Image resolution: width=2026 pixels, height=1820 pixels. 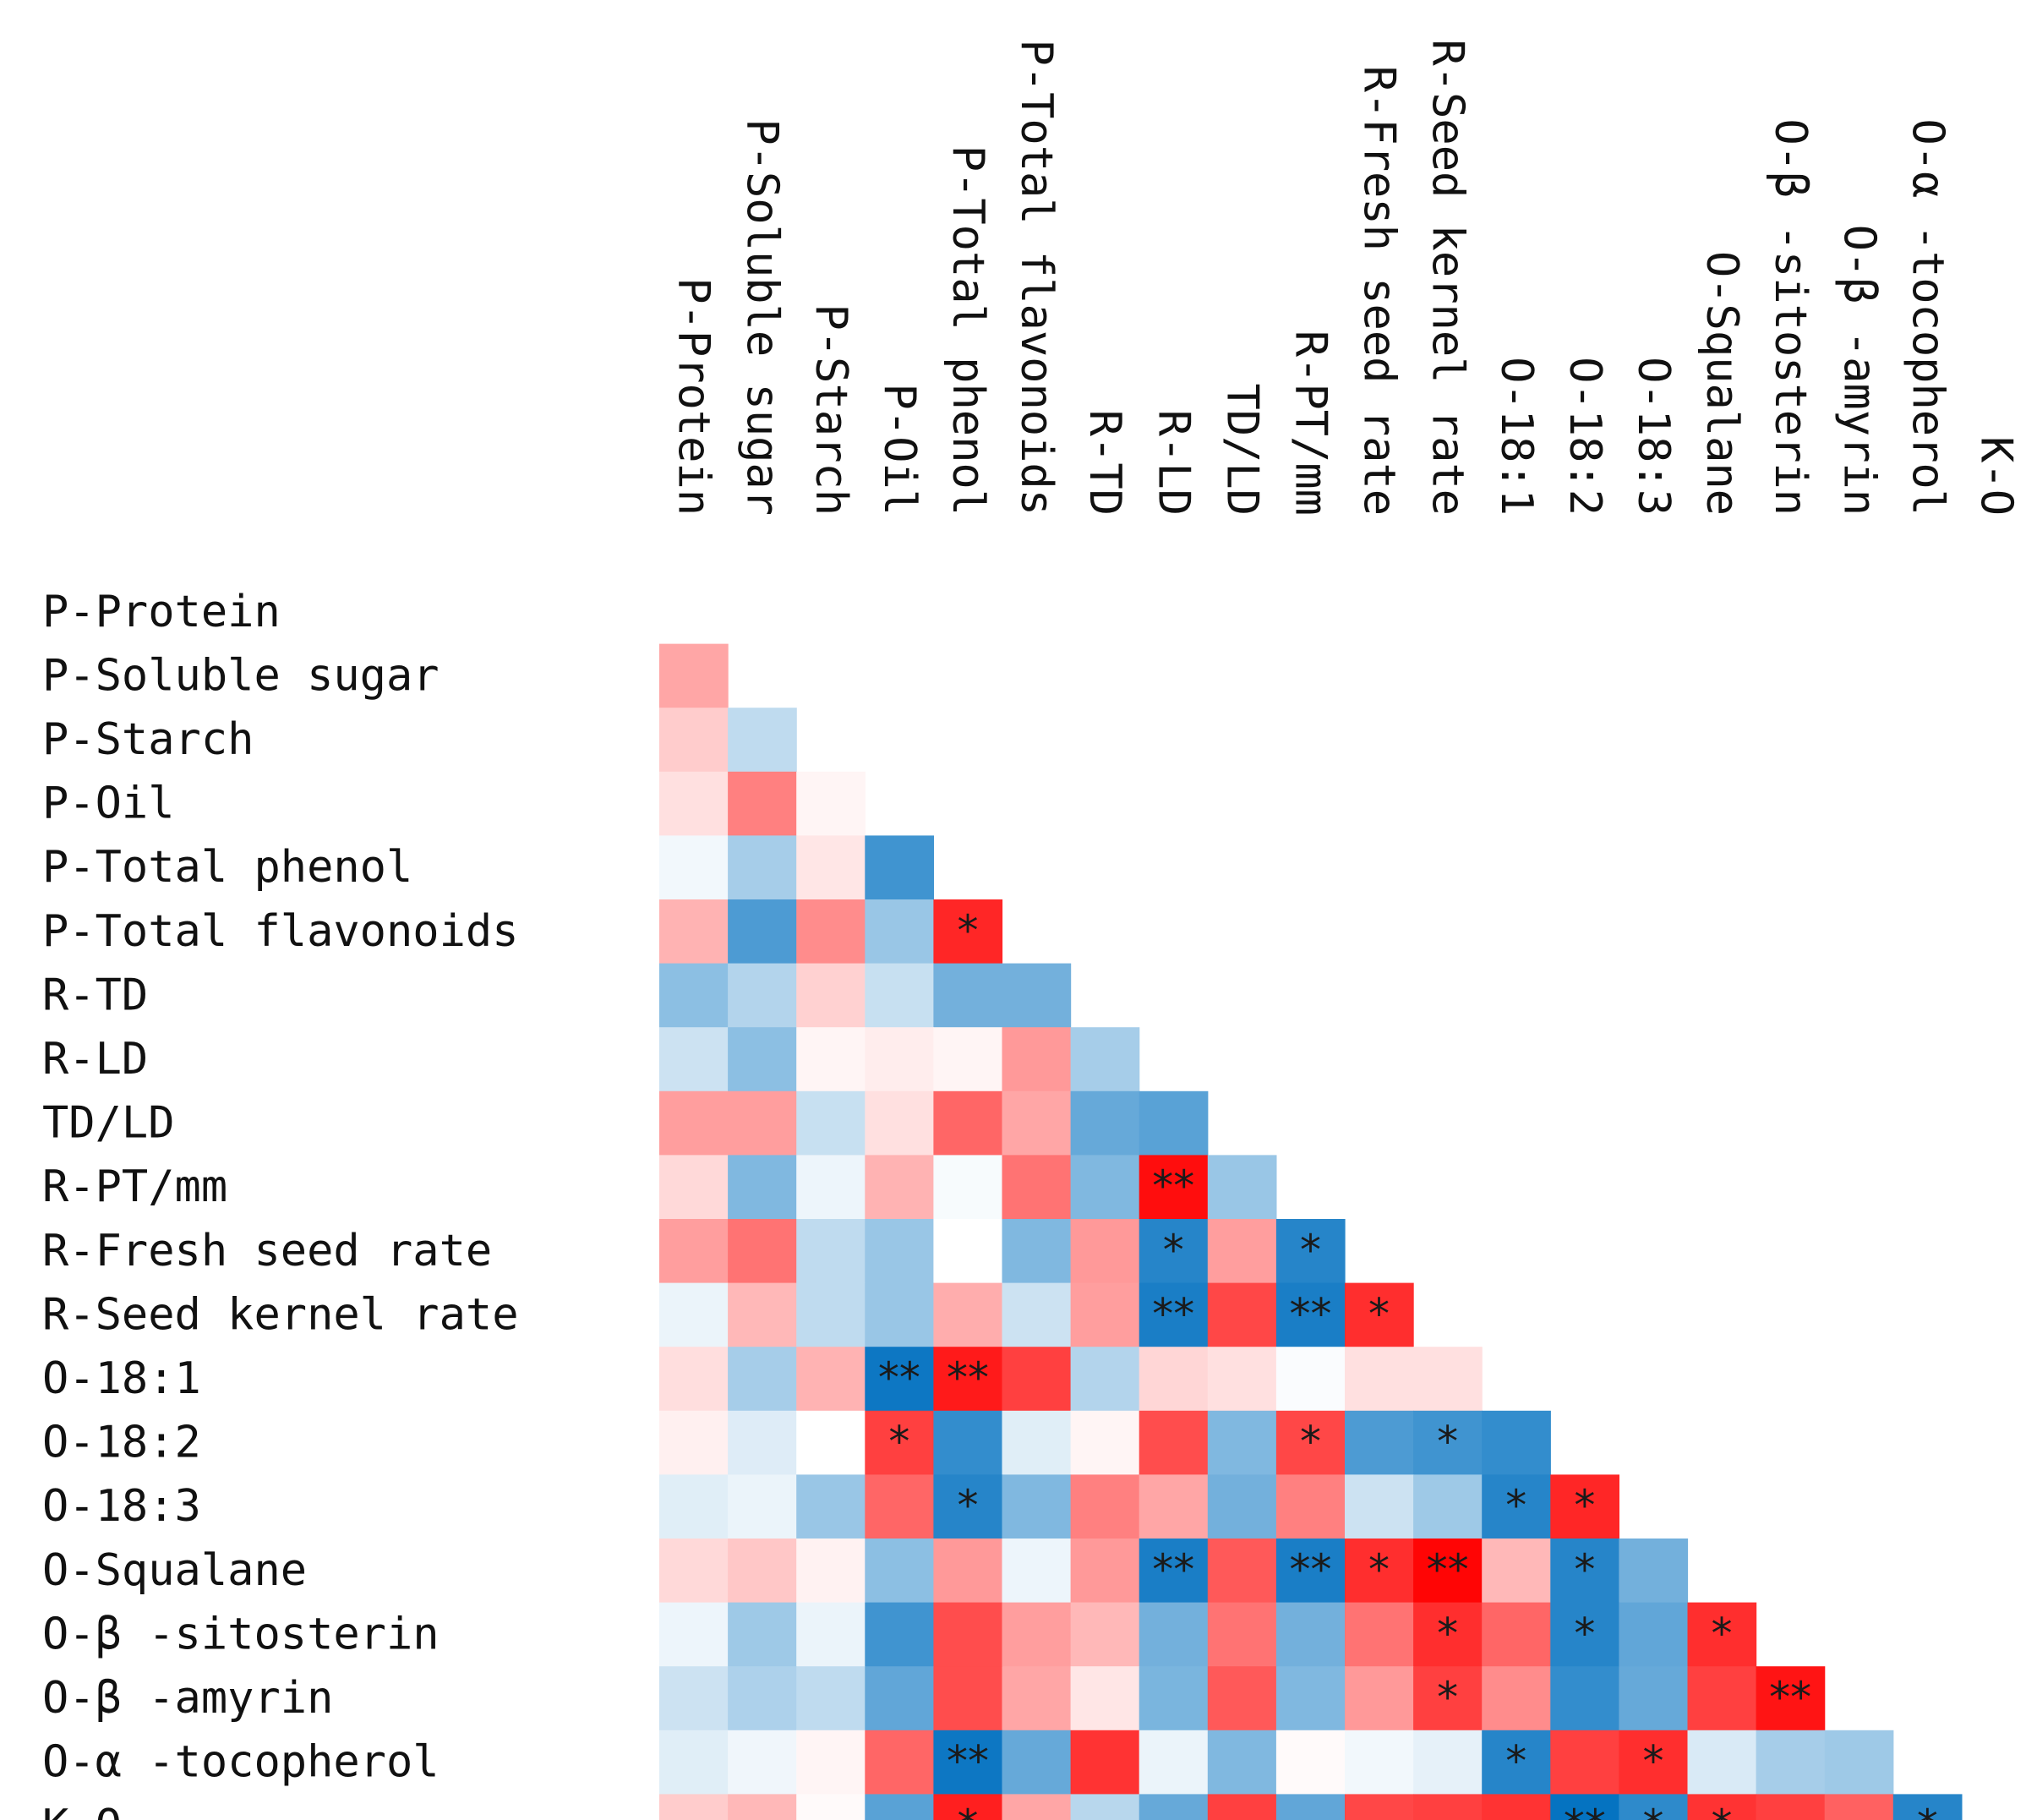 What do you see at coordinates (1174, 1442) in the screenshot?
I see `cell-o-18-2-x-r-ld` at bounding box center [1174, 1442].